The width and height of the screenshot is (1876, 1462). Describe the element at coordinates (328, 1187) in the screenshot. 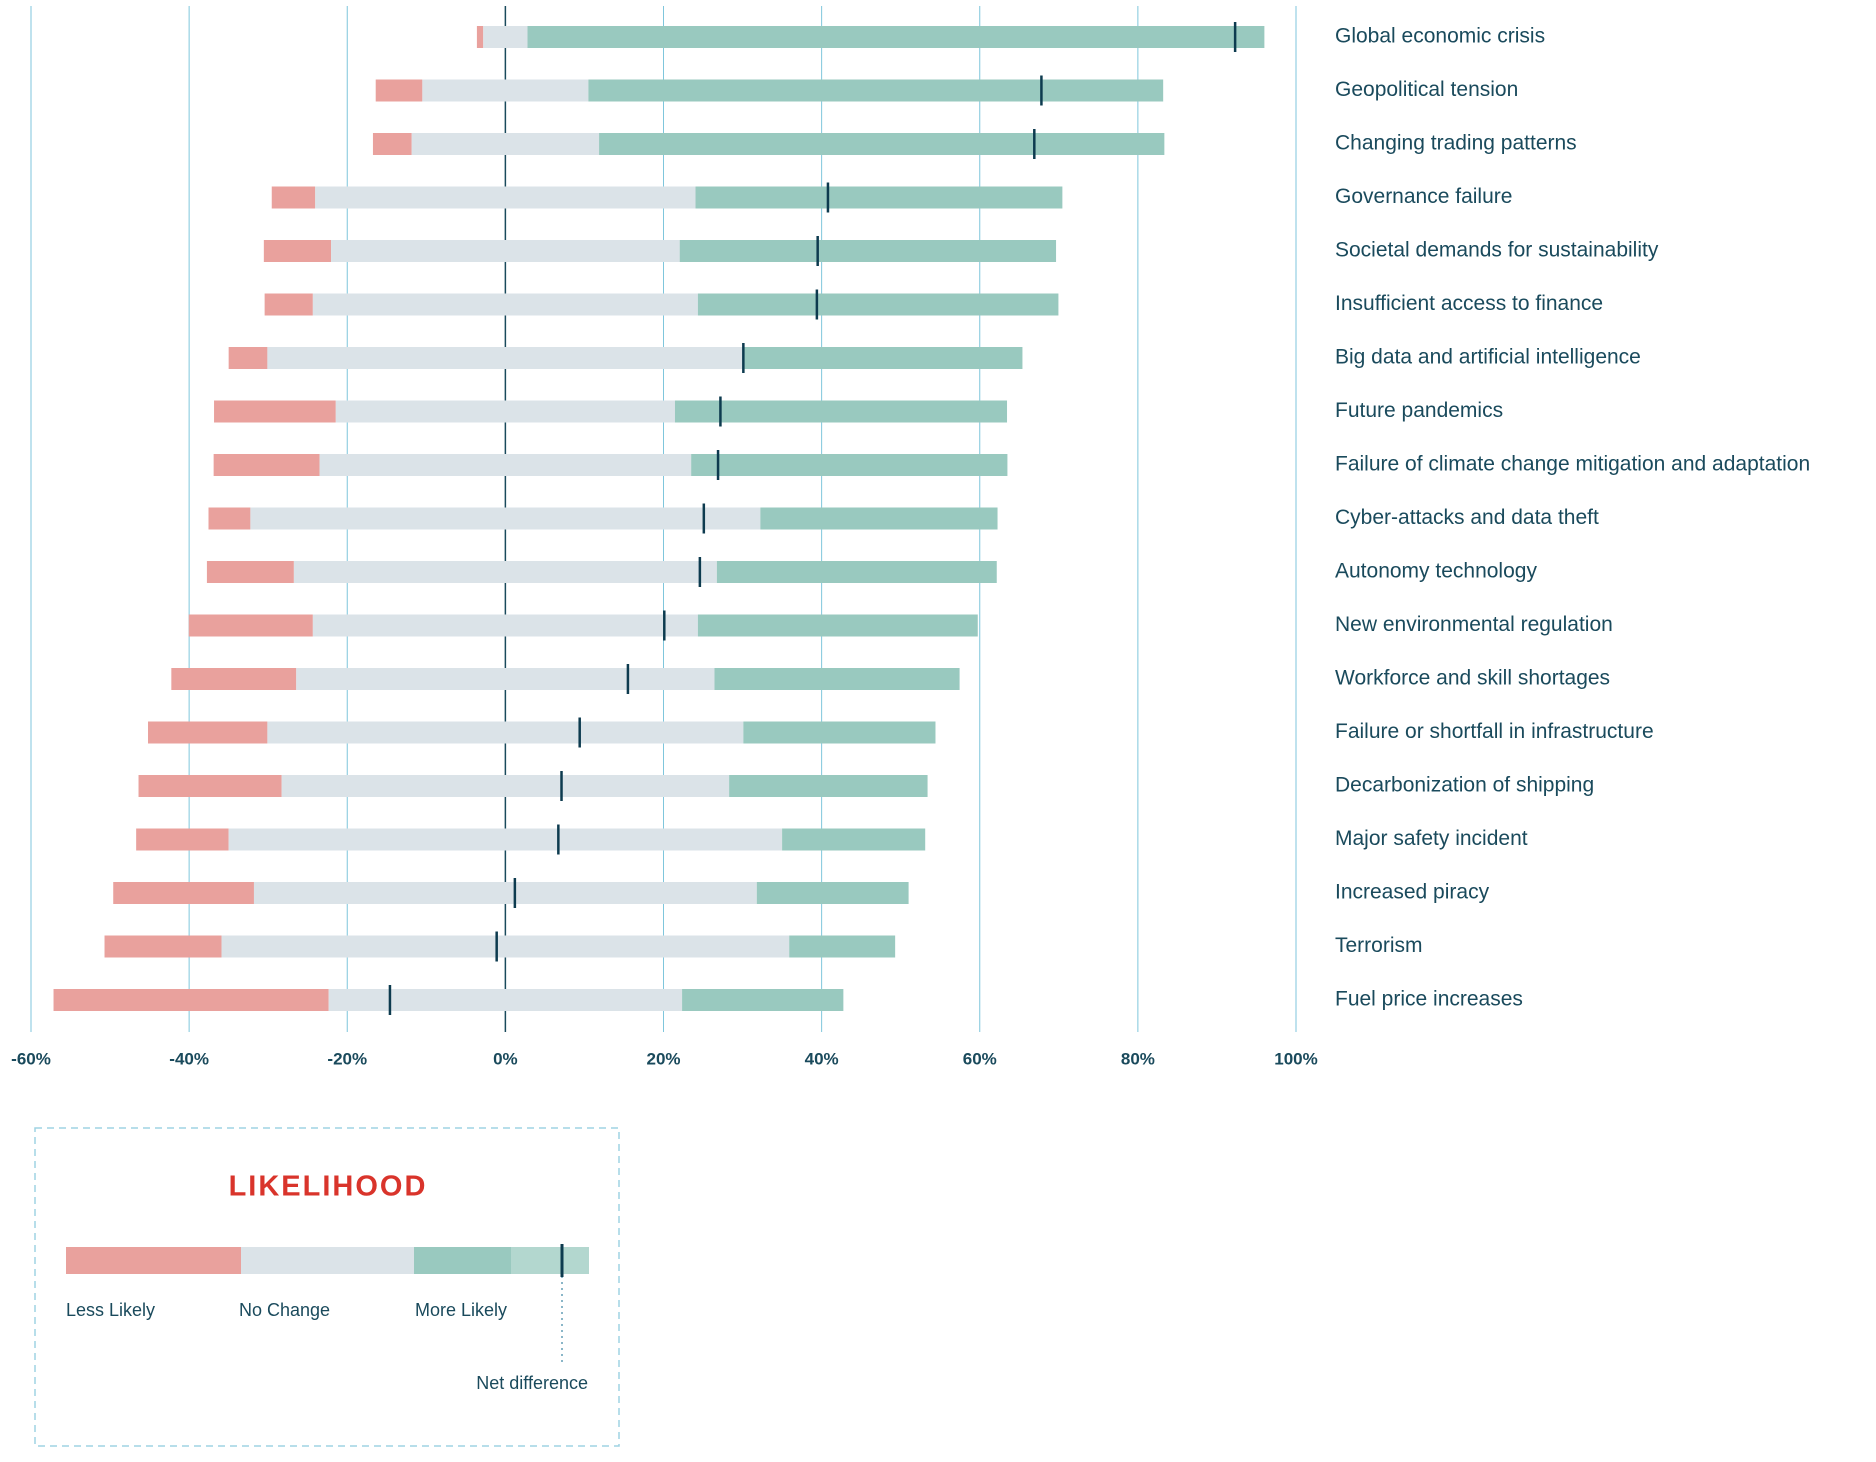

I see `legend-title: LIKELIHOOD` at that location.